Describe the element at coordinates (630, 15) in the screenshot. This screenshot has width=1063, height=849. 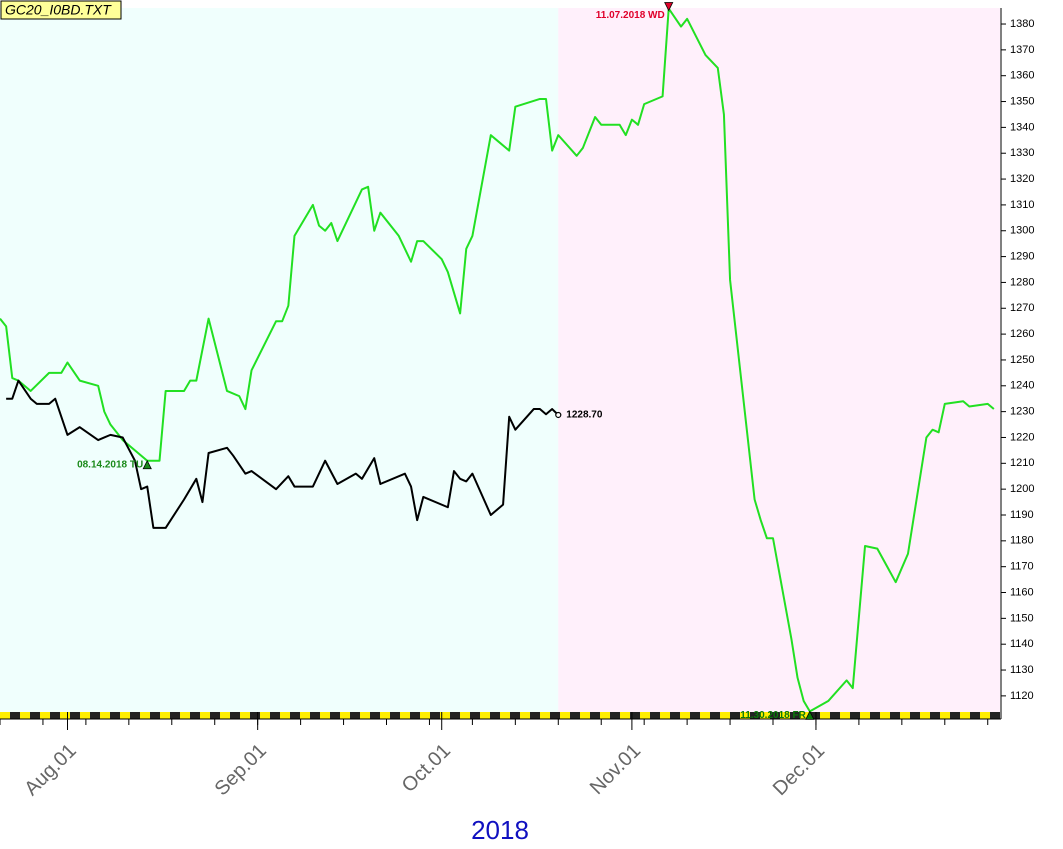
I see `annotation-label: 11.07.2018 WD` at that location.